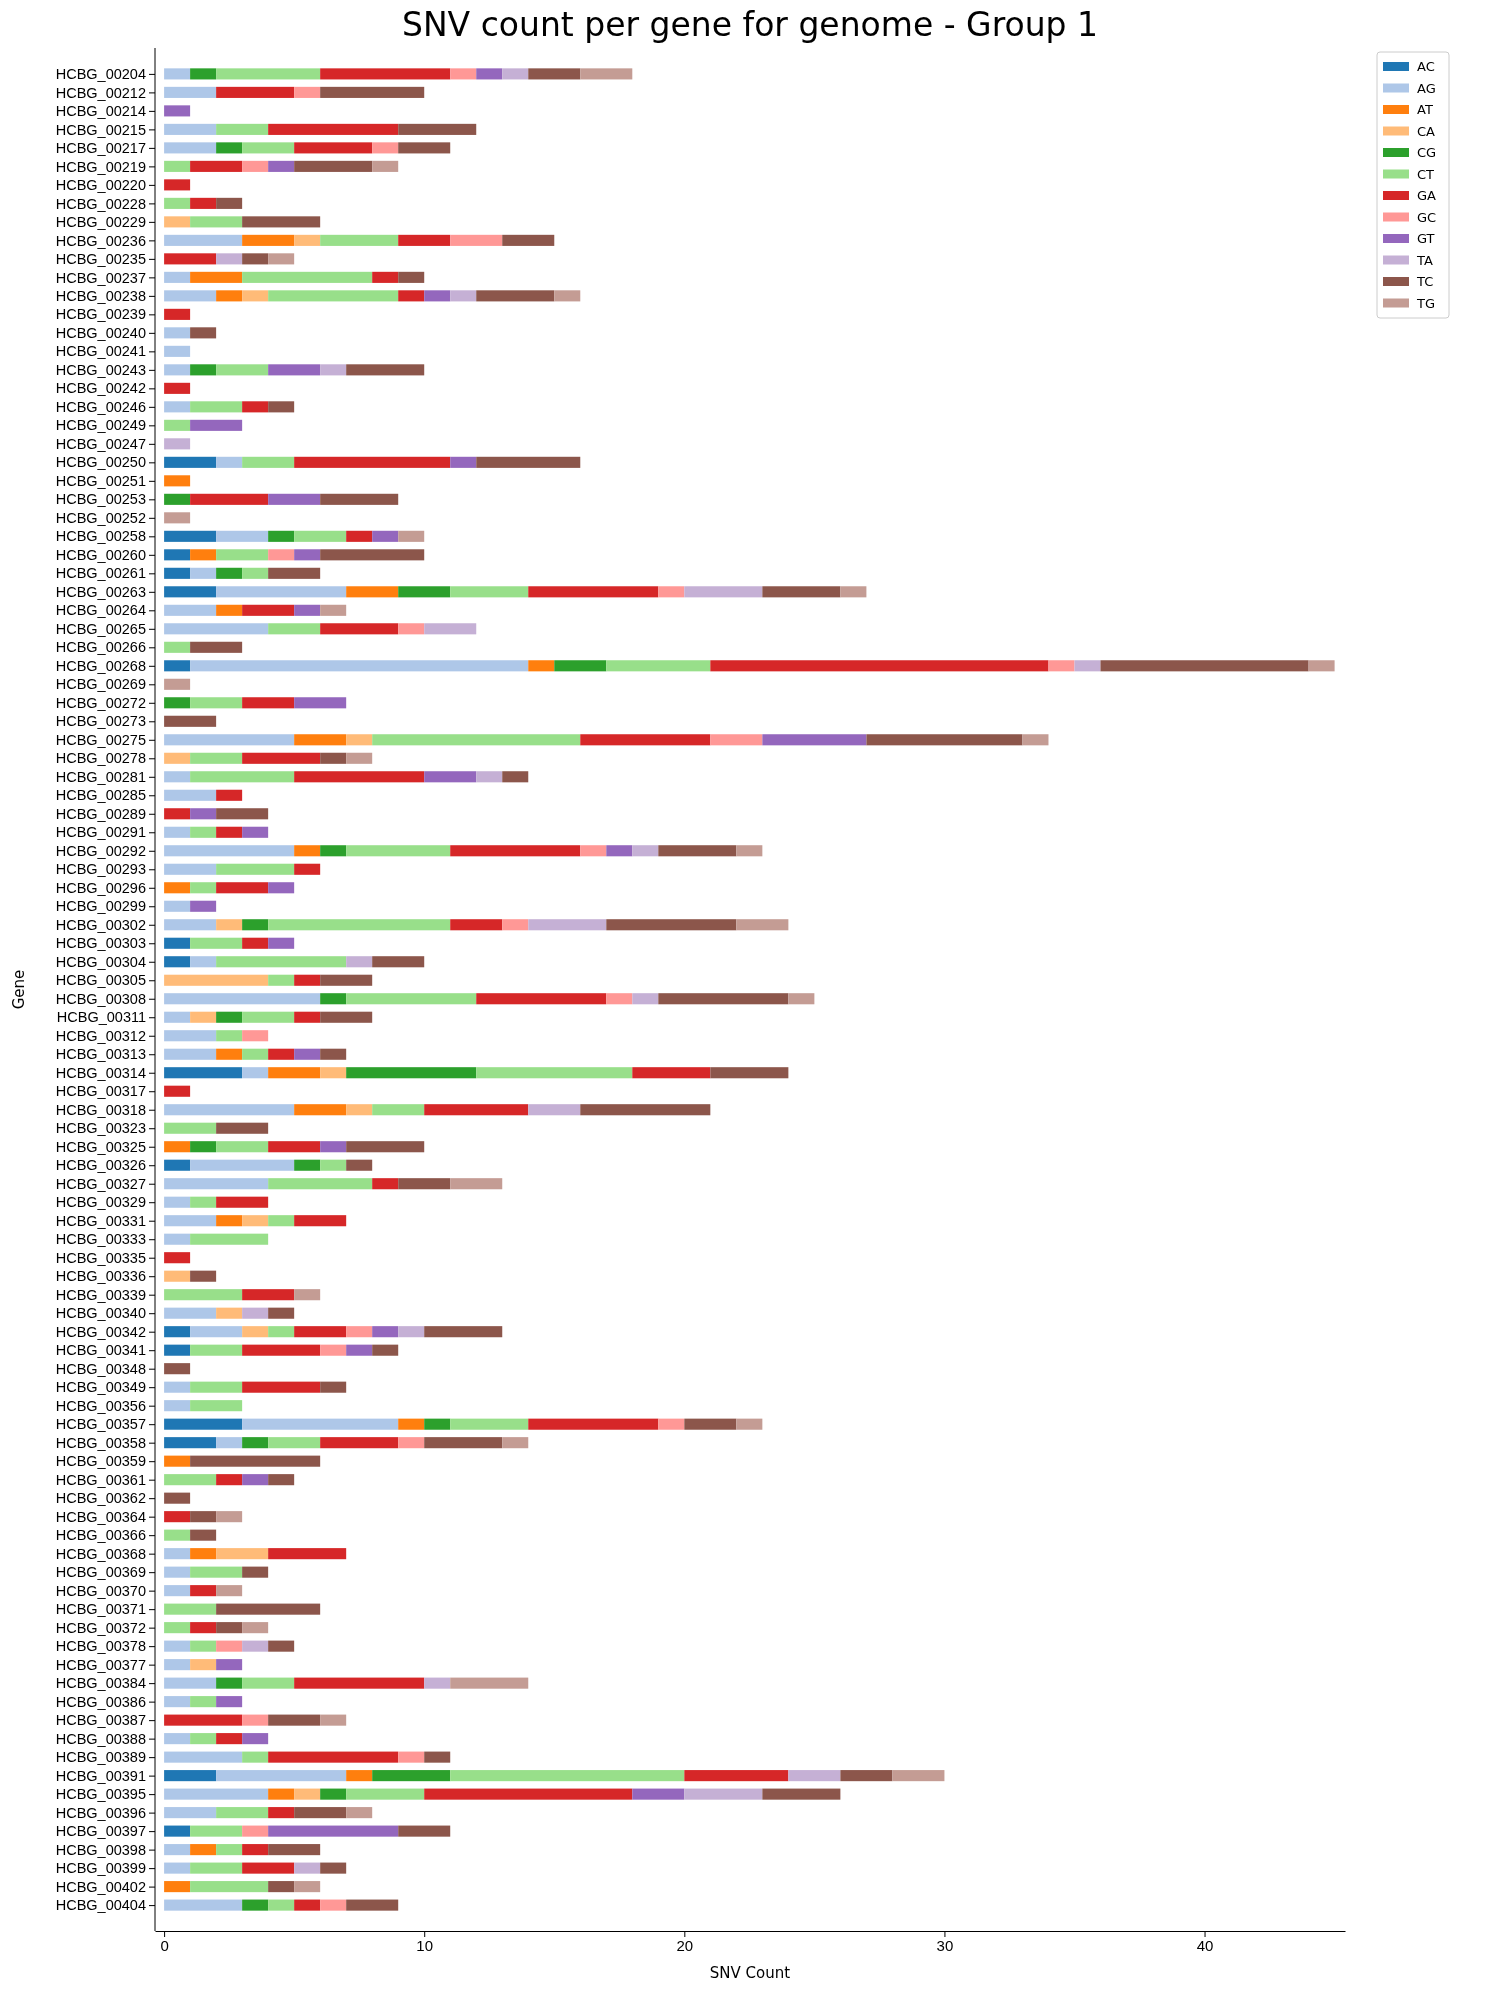  I want to click on y-tick-label: HCBG_00303, so click(100, 943).